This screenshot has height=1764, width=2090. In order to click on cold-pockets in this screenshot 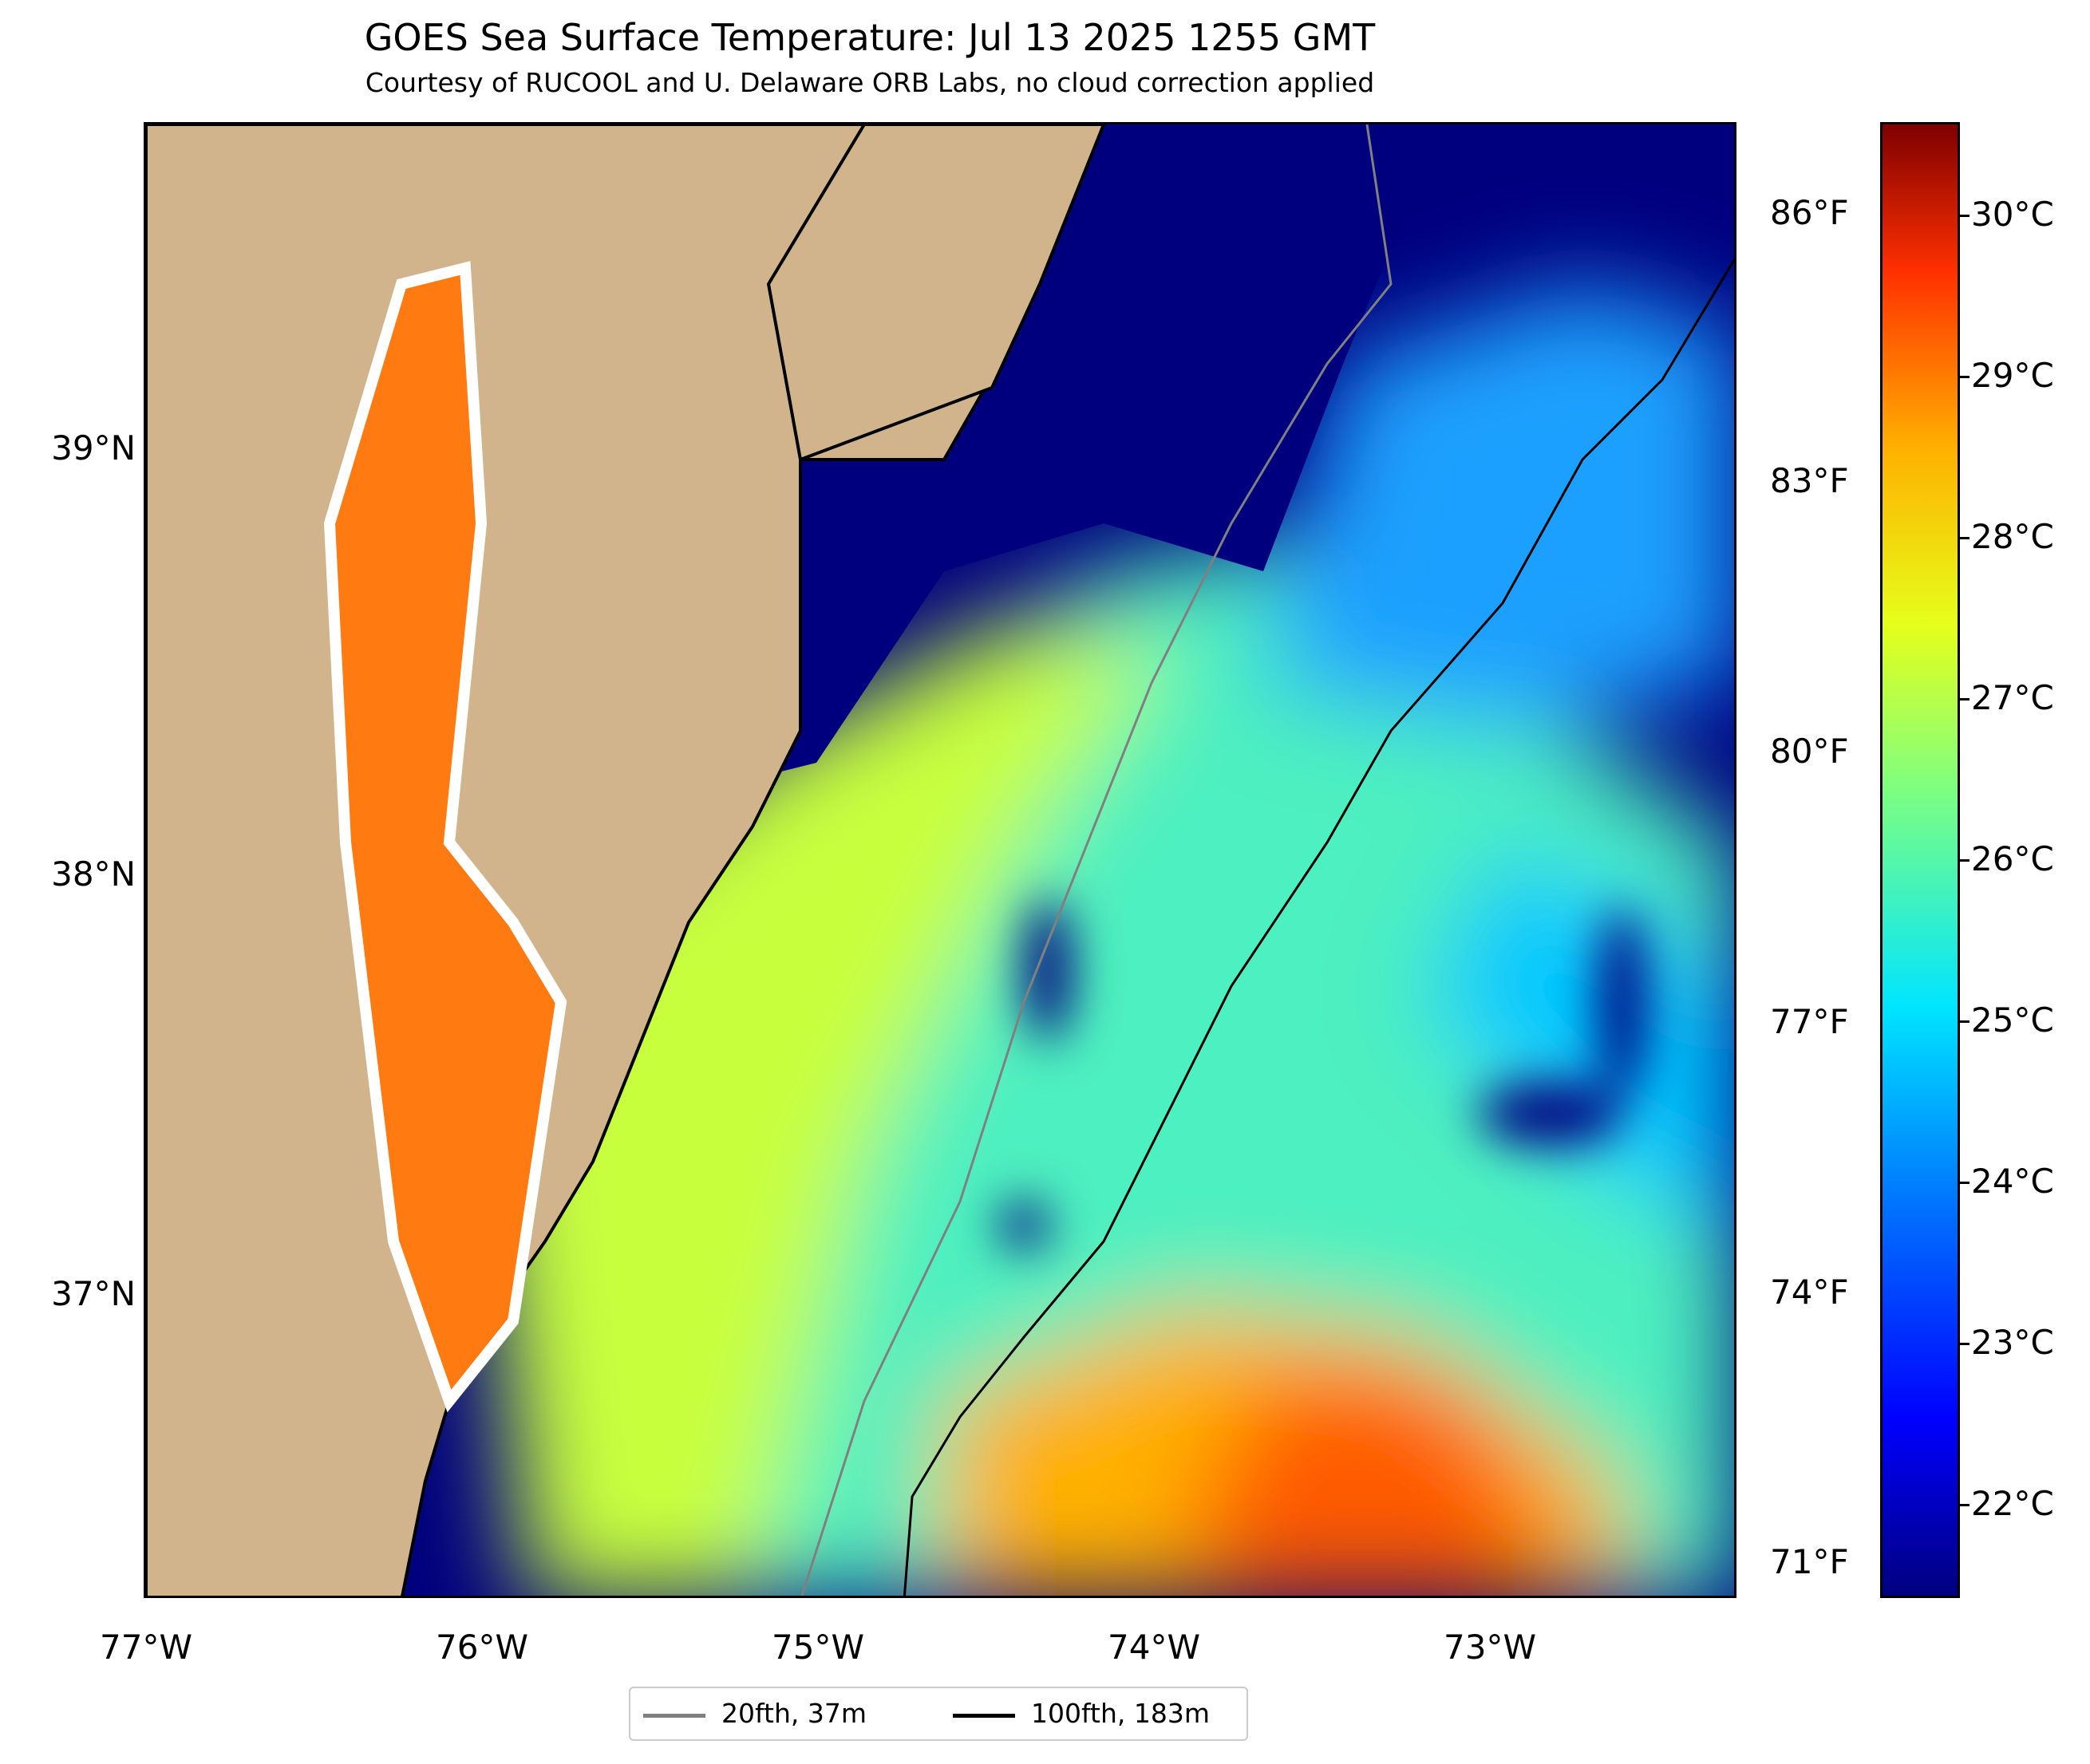, I will do `click(1323, 1073)`.